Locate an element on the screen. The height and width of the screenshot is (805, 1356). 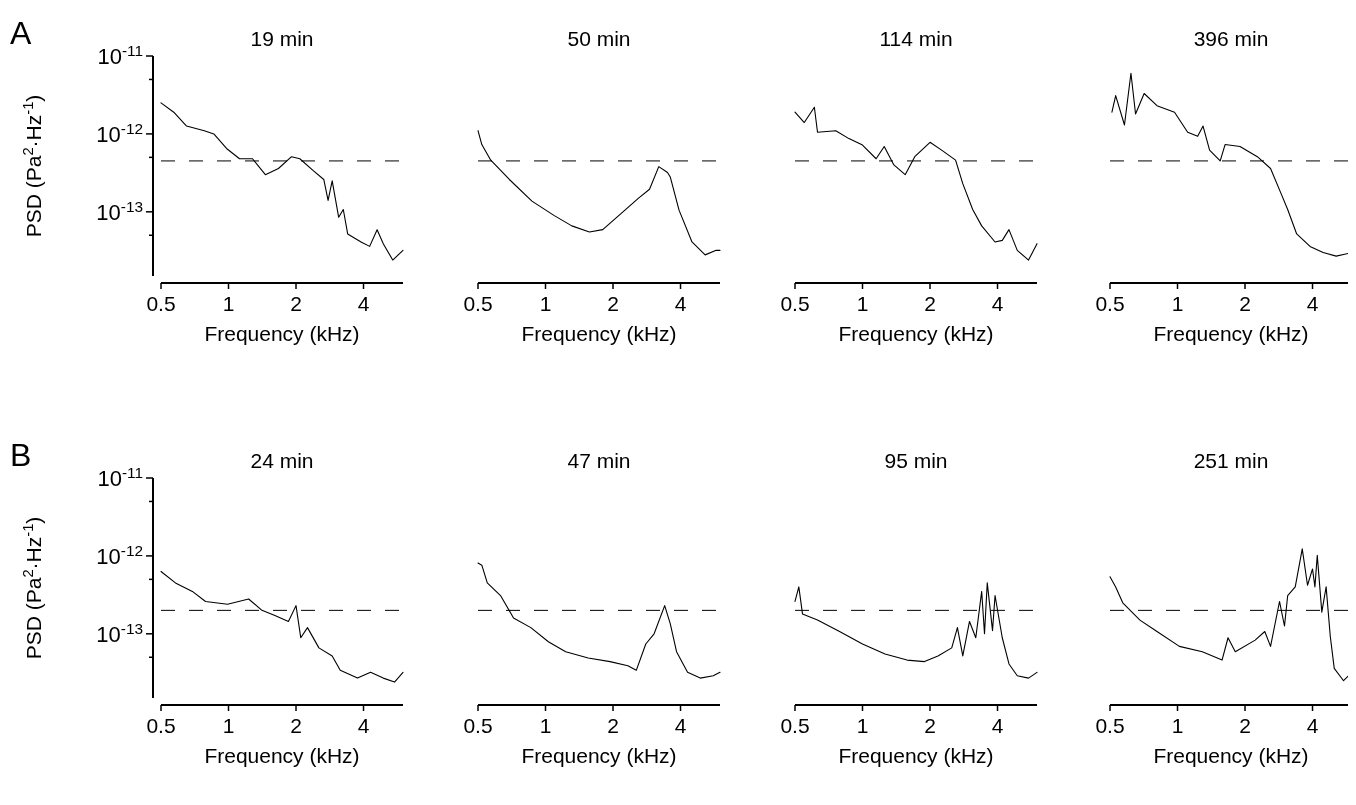
chart-title: 24 min is located at coordinates (282, 460).